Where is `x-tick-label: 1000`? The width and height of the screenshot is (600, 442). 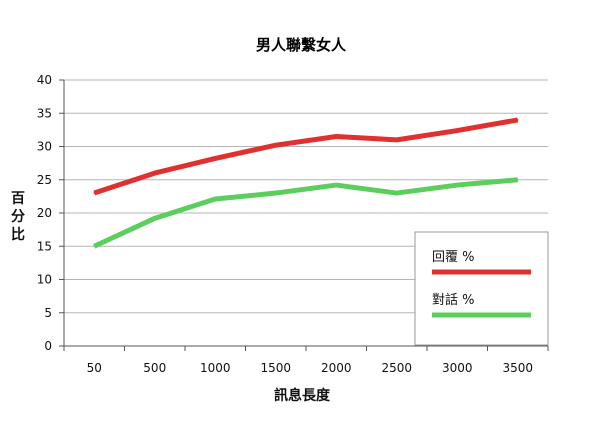
x-tick-label: 1000 is located at coordinates (215, 368).